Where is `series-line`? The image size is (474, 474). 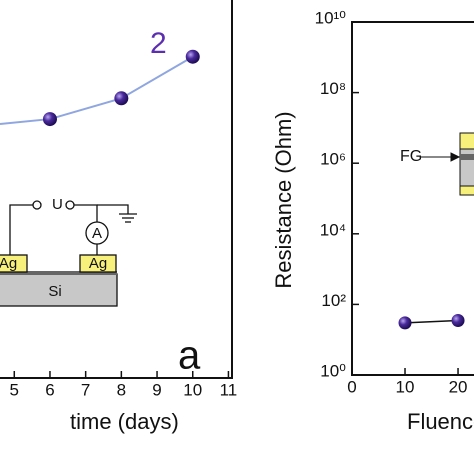
series-line is located at coordinates (431, 321).